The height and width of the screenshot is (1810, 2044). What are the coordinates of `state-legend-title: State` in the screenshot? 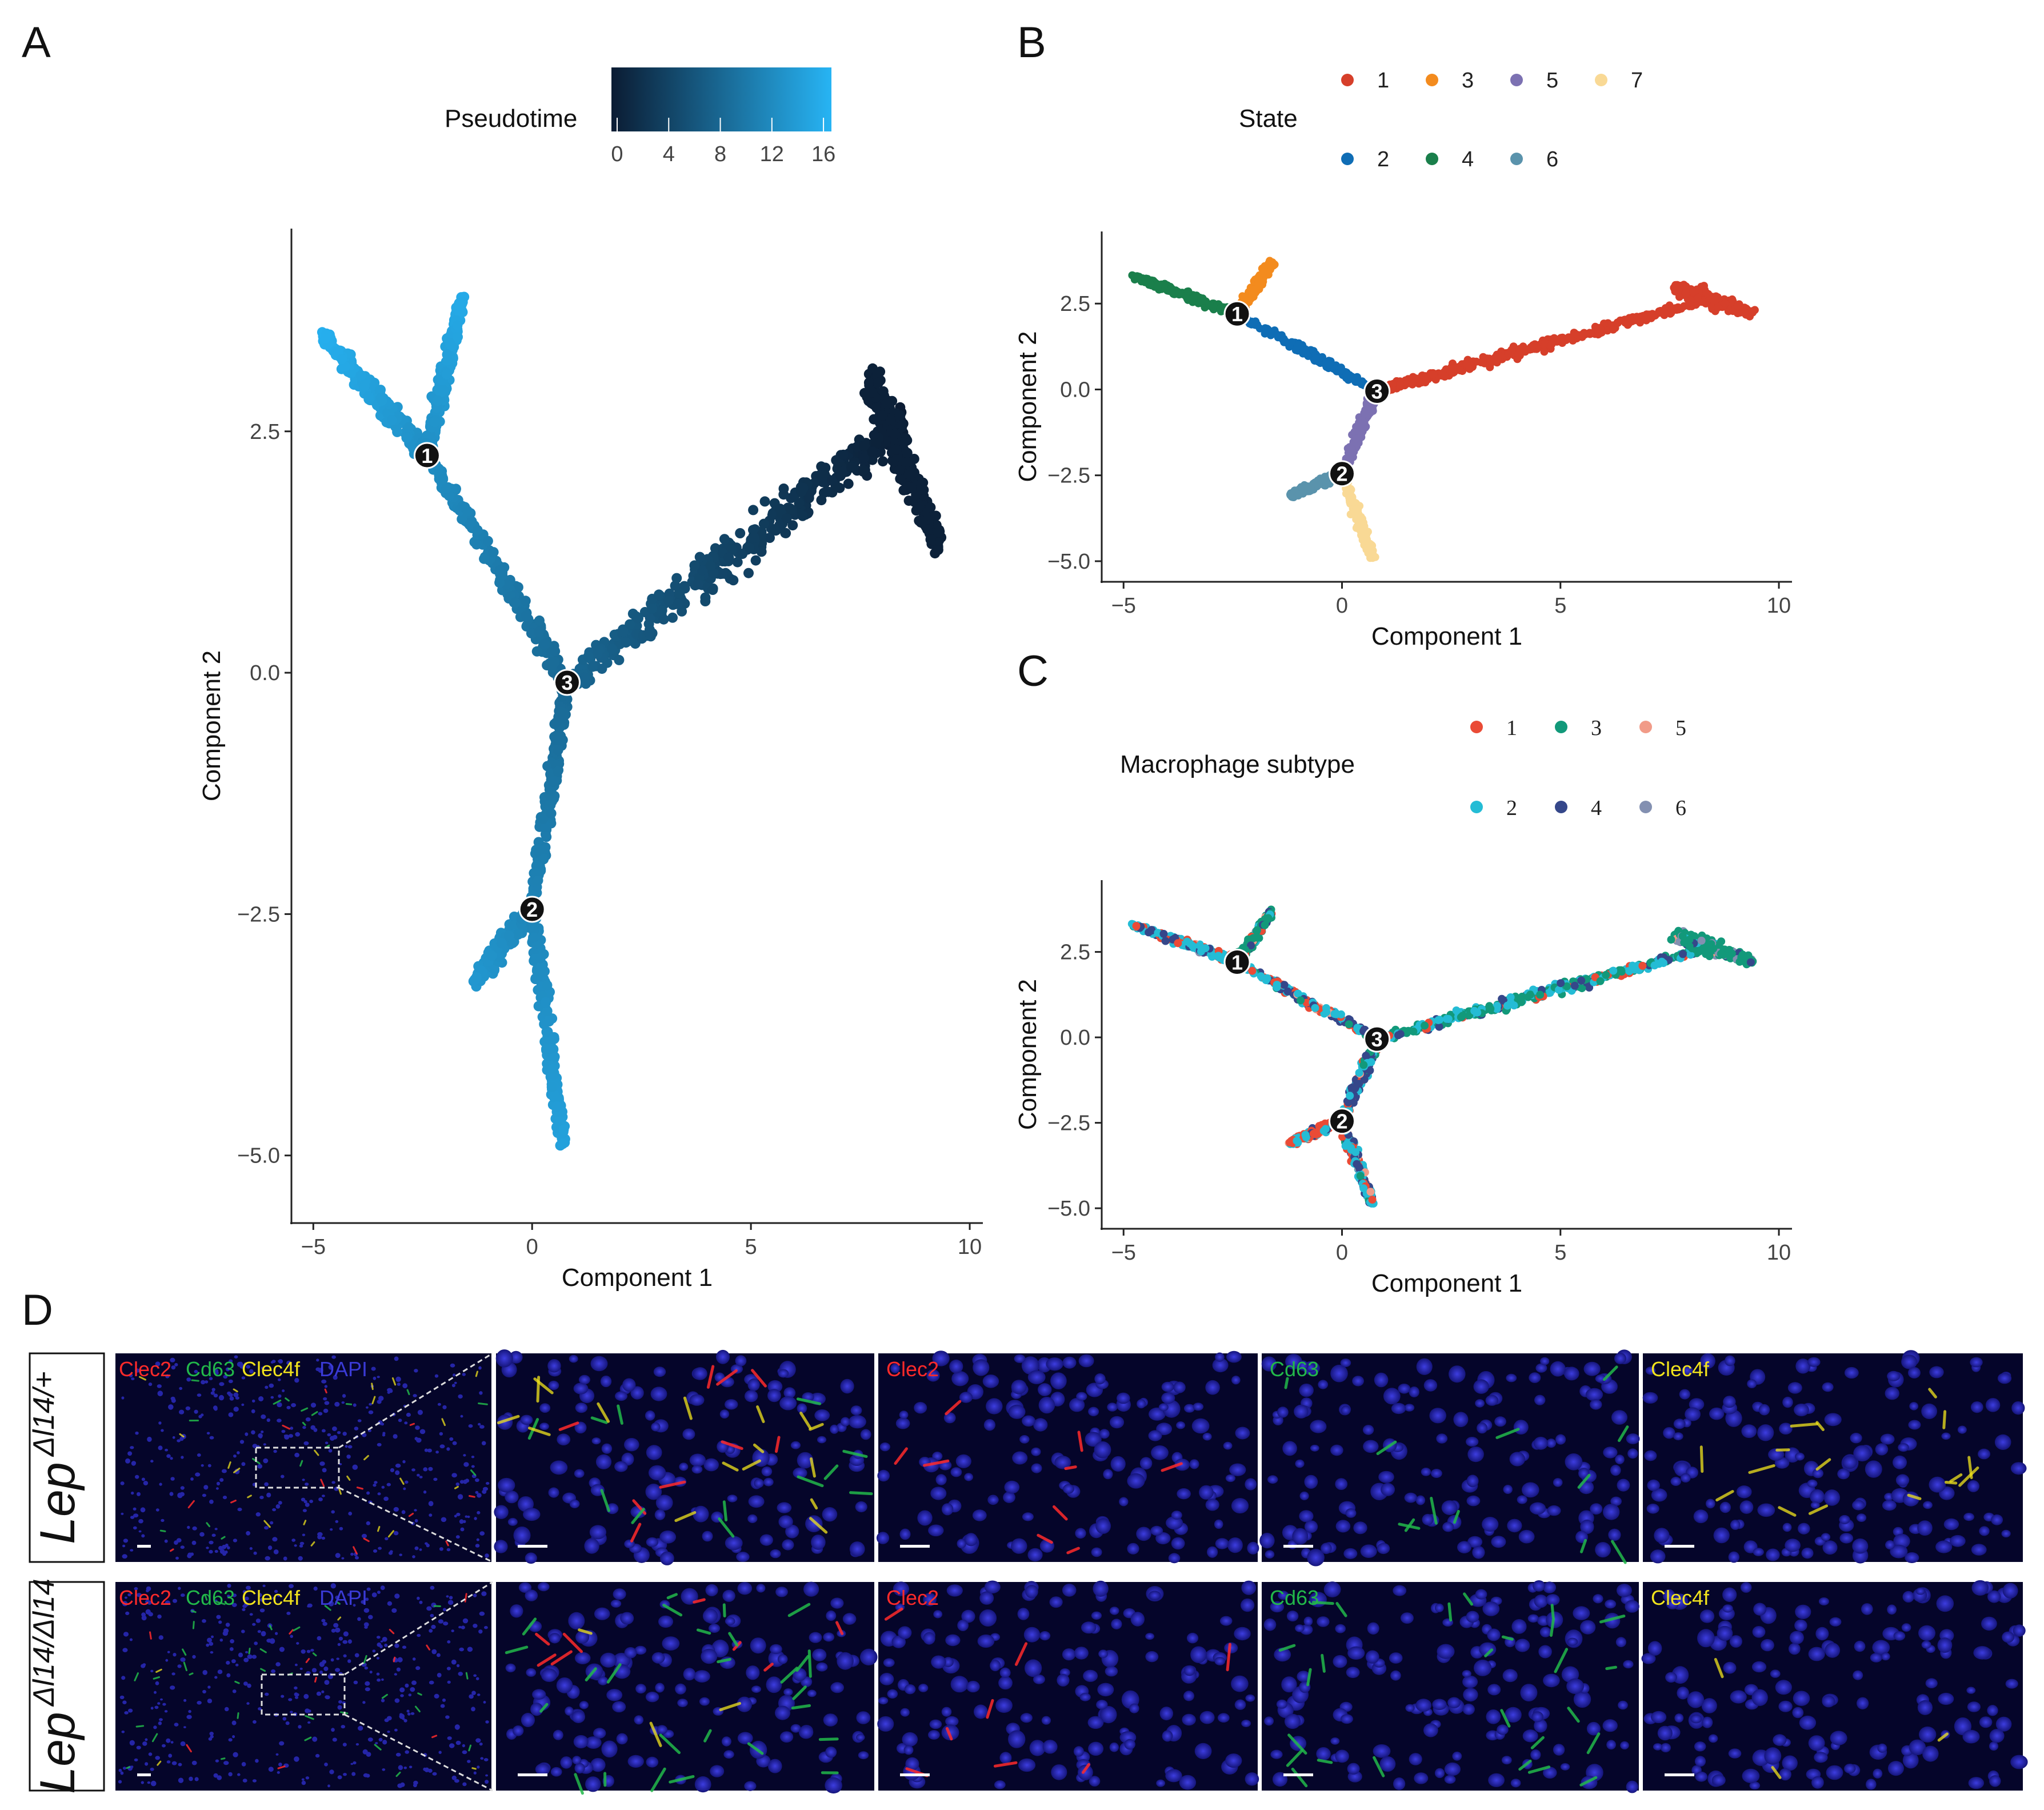 It's located at (1268, 119).